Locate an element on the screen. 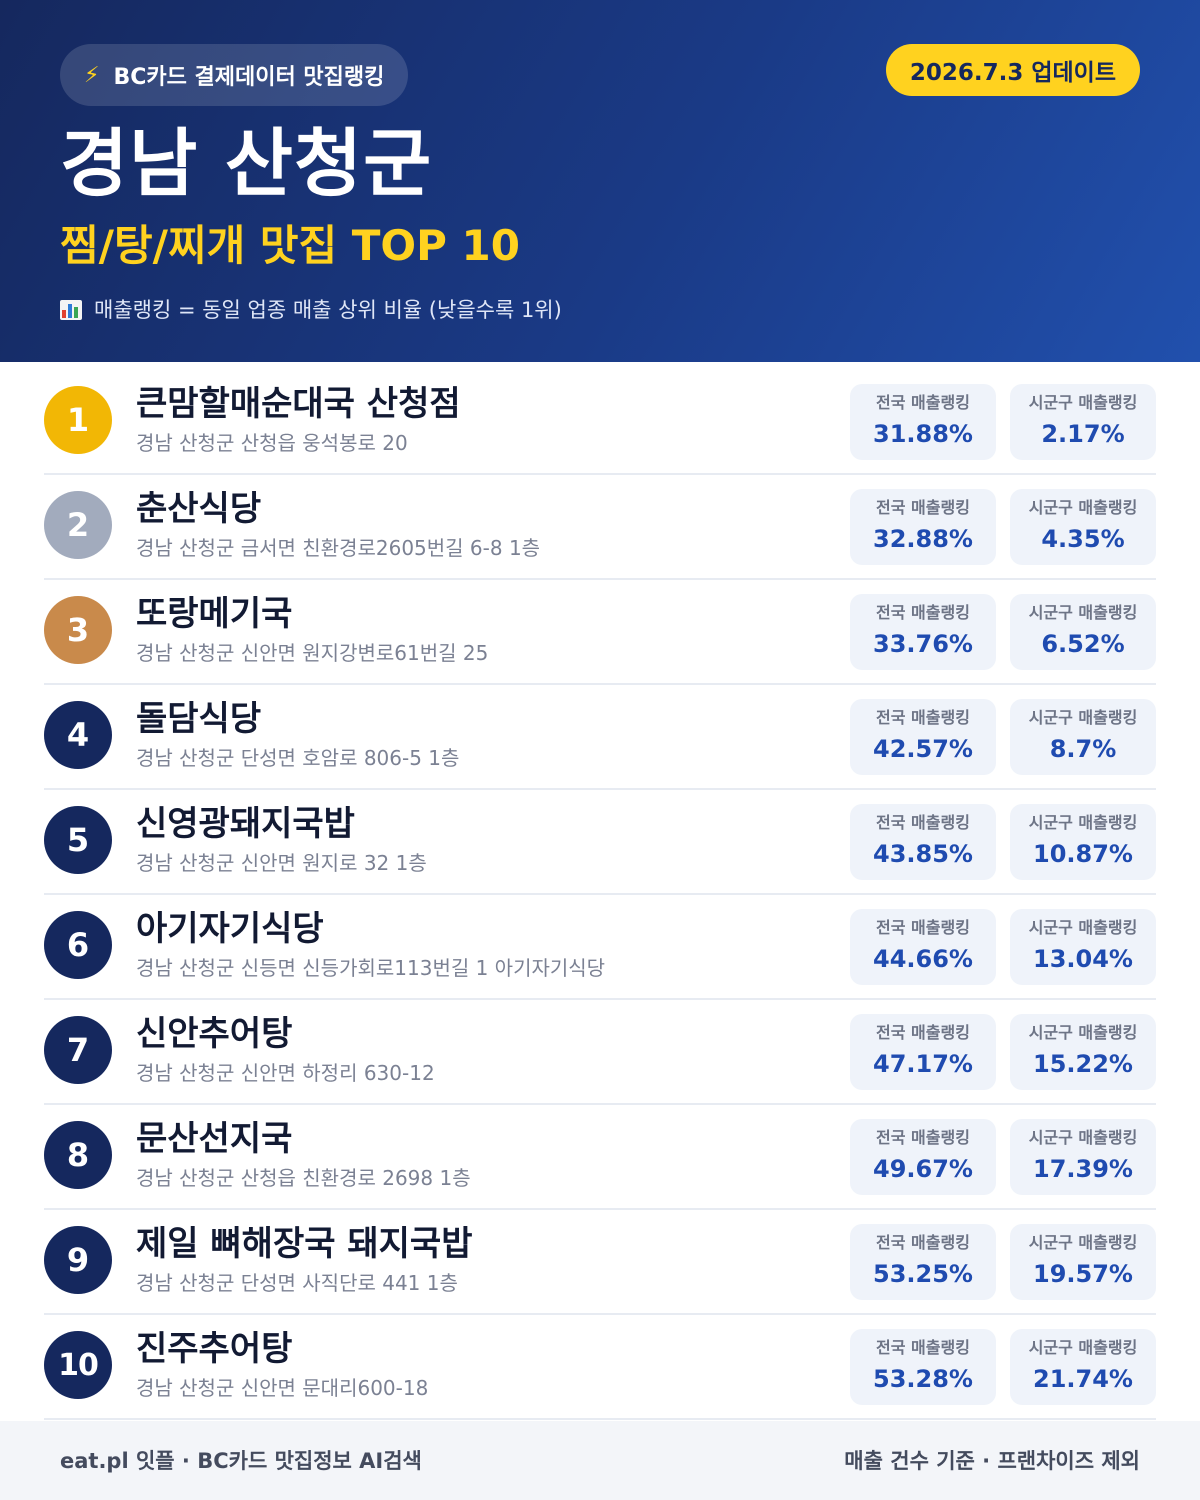  update-badge: 2026.7.3 업데이트 is located at coordinates (1012, 70).